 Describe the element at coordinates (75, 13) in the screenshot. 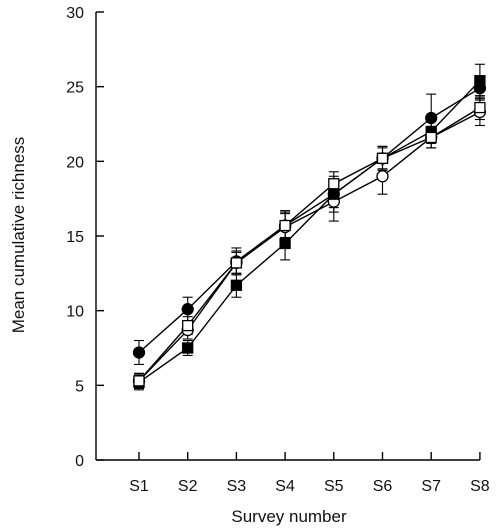

I see `y-tick-label: 30` at that location.